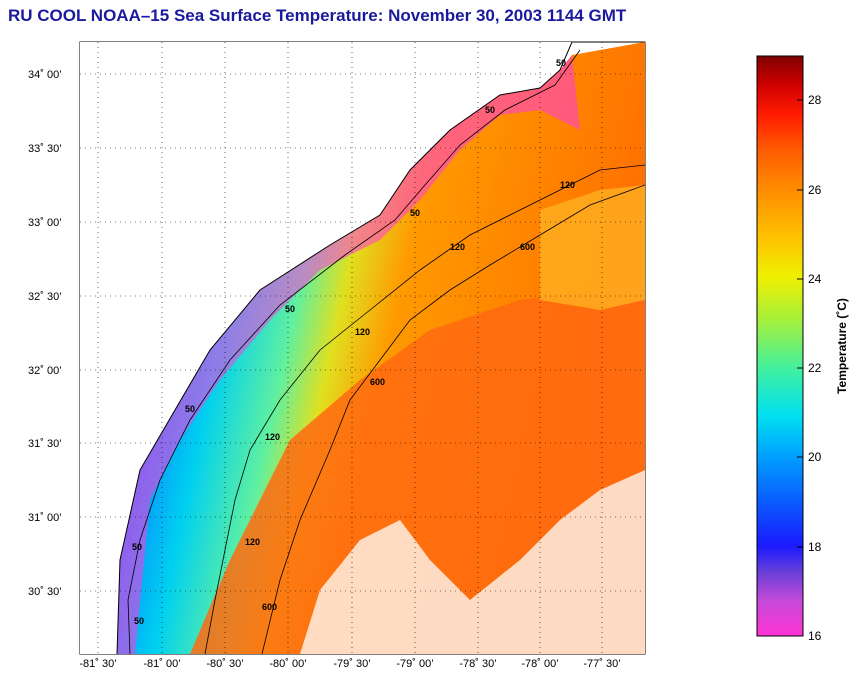  I want to click on lat-label: 34˚ 00’, so click(45, 75).